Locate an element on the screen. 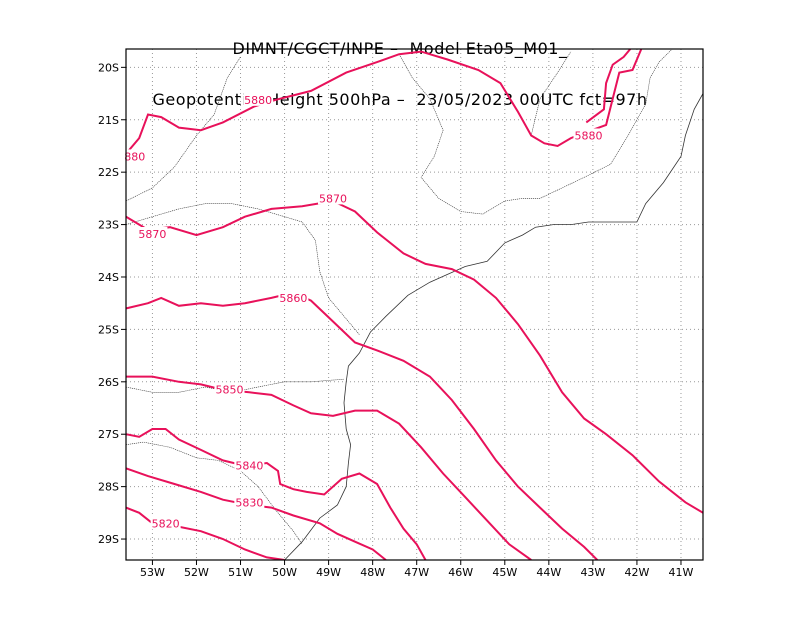  lat-tick-label: 27S is located at coordinates (108, 434).